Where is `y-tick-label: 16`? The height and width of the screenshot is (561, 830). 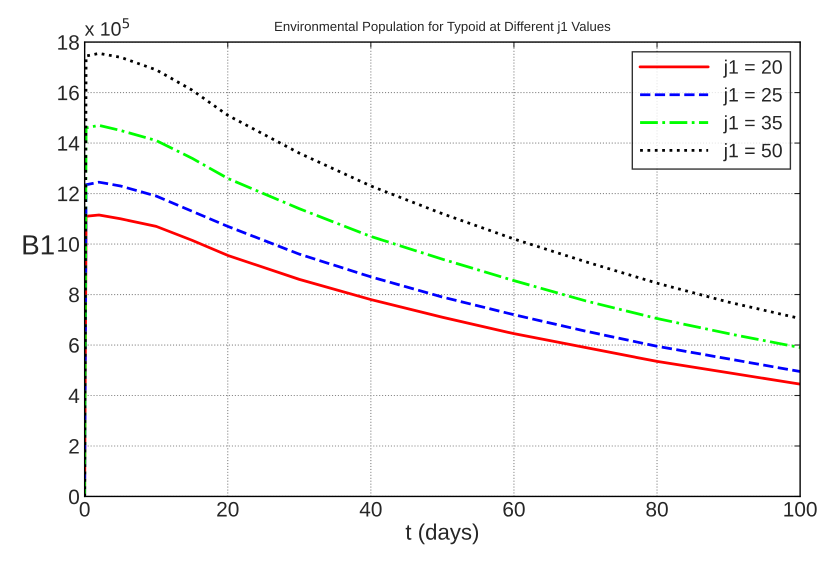
y-tick-label: 16 is located at coordinates (68, 93).